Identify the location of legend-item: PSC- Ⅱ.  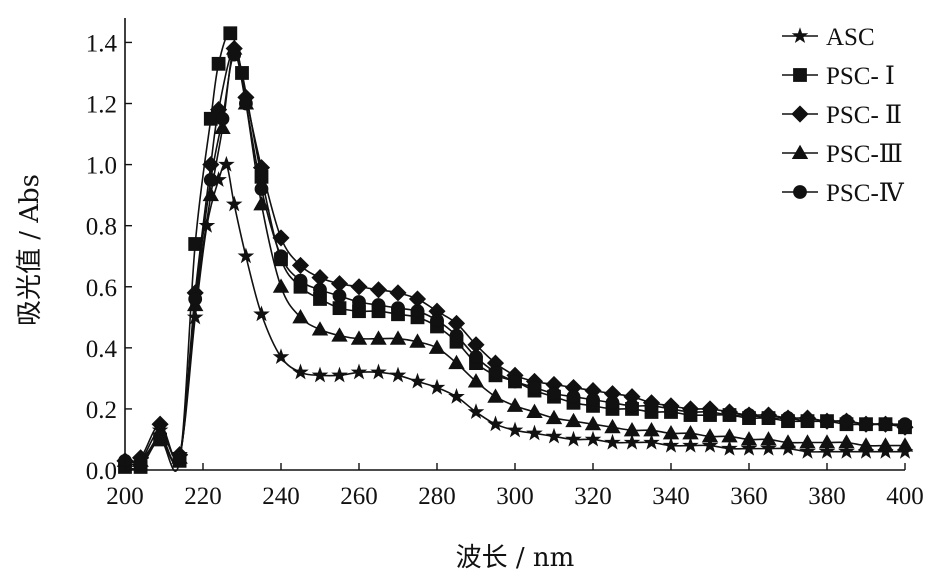
(842, 115).